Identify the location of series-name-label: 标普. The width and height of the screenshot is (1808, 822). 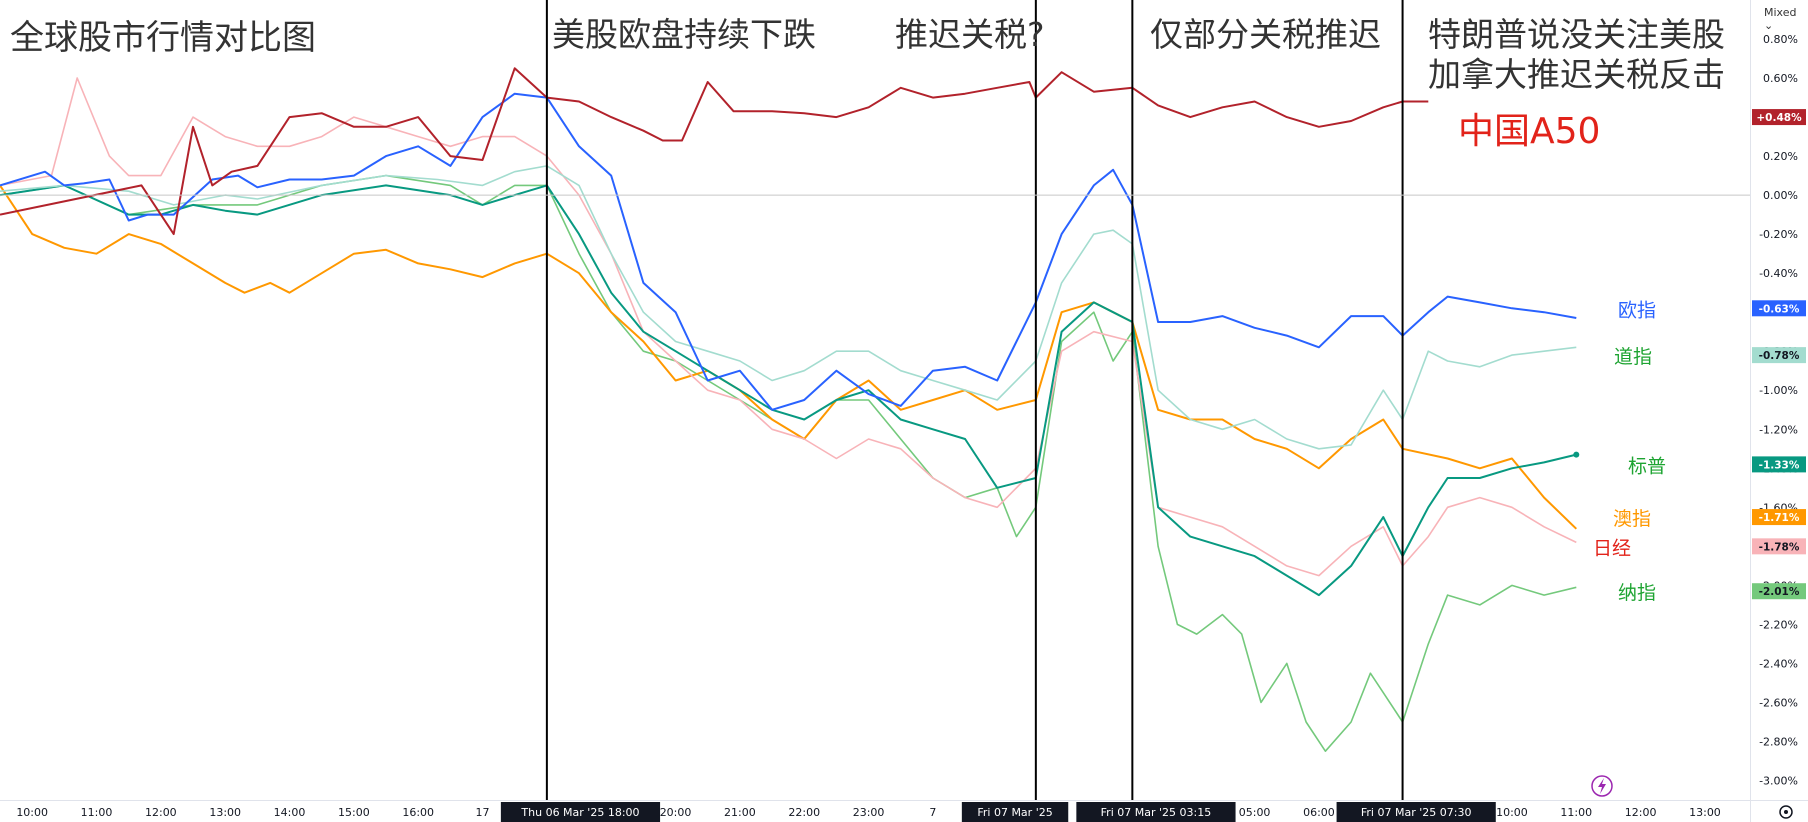
(1647, 466).